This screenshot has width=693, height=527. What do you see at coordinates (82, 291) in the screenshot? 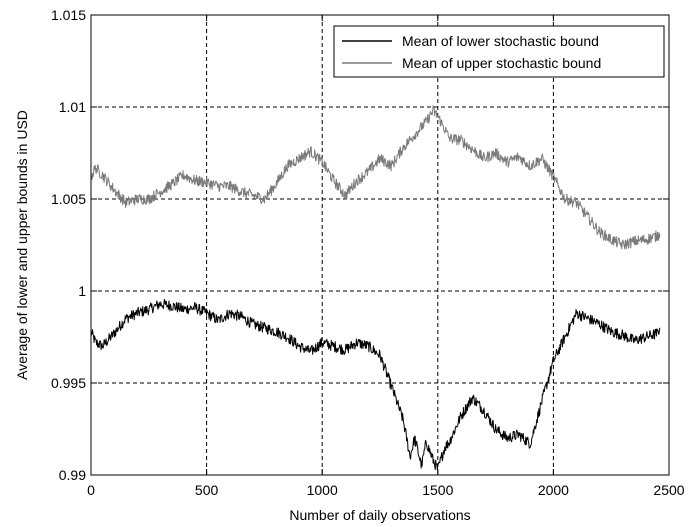
I see `y-tick-label: 1` at bounding box center [82, 291].